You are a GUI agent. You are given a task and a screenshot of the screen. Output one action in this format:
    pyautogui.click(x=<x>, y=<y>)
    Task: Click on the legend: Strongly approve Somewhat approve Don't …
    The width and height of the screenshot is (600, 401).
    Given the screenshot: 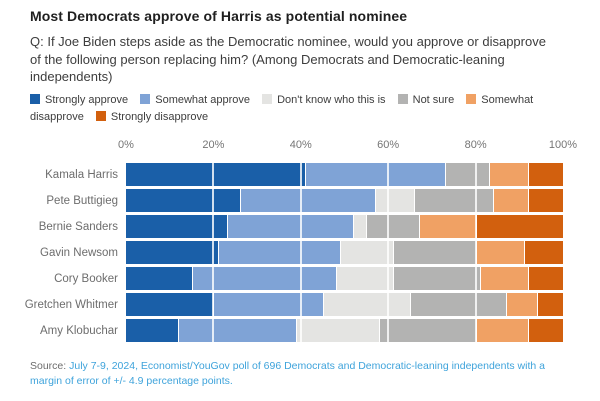 What is the action you would take?
    pyautogui.click(x=284, y=109)
    